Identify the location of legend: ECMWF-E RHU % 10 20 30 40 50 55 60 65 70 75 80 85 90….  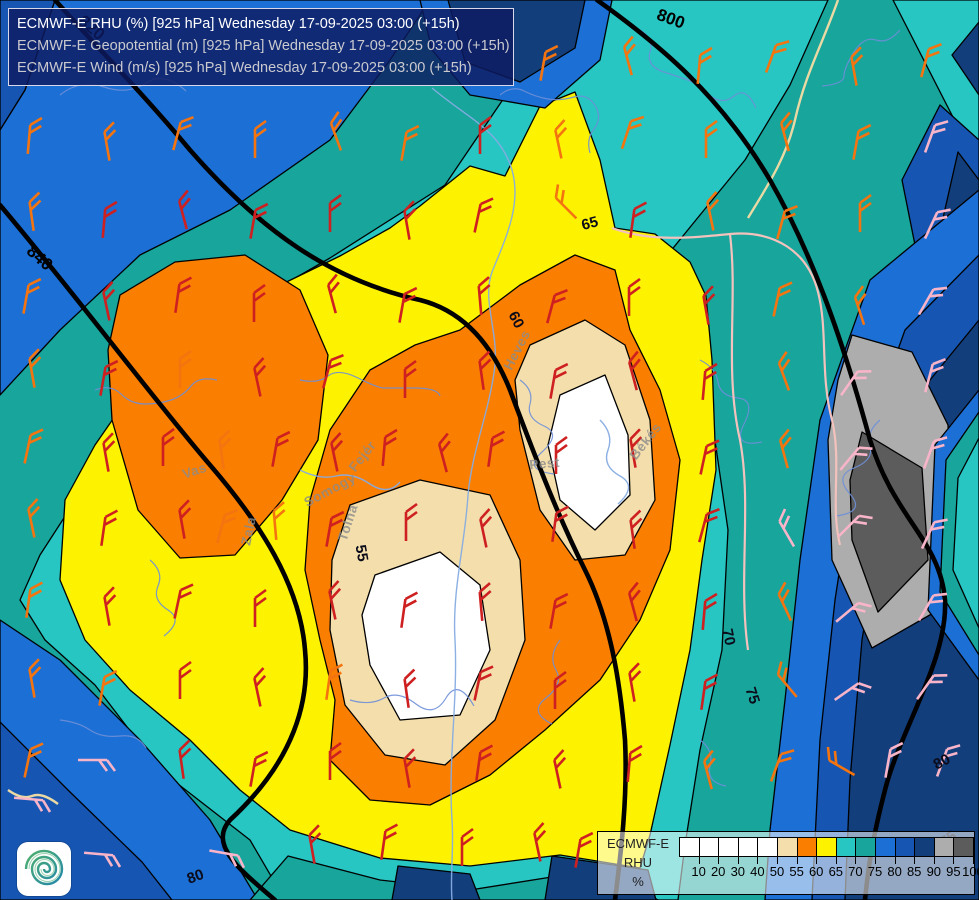
(788, 863).